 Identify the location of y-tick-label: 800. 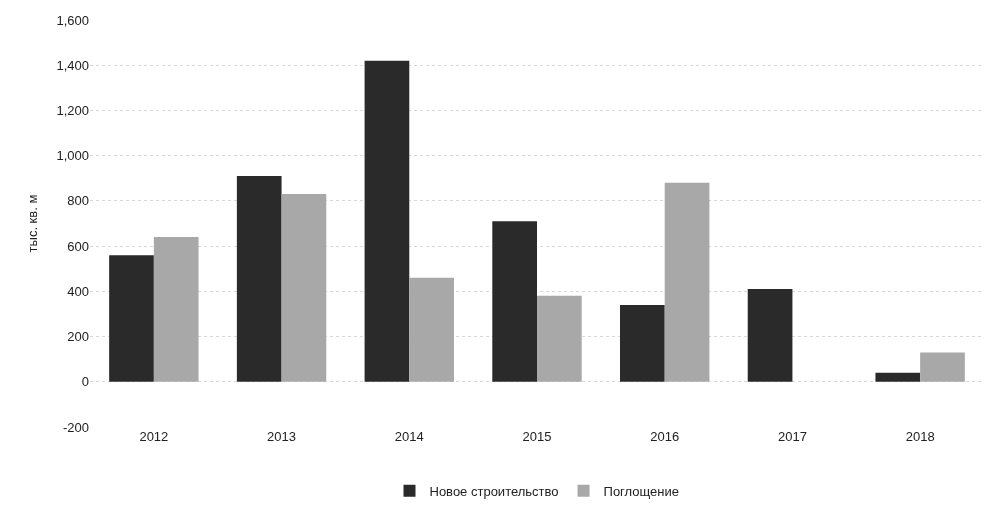
(78, 201).